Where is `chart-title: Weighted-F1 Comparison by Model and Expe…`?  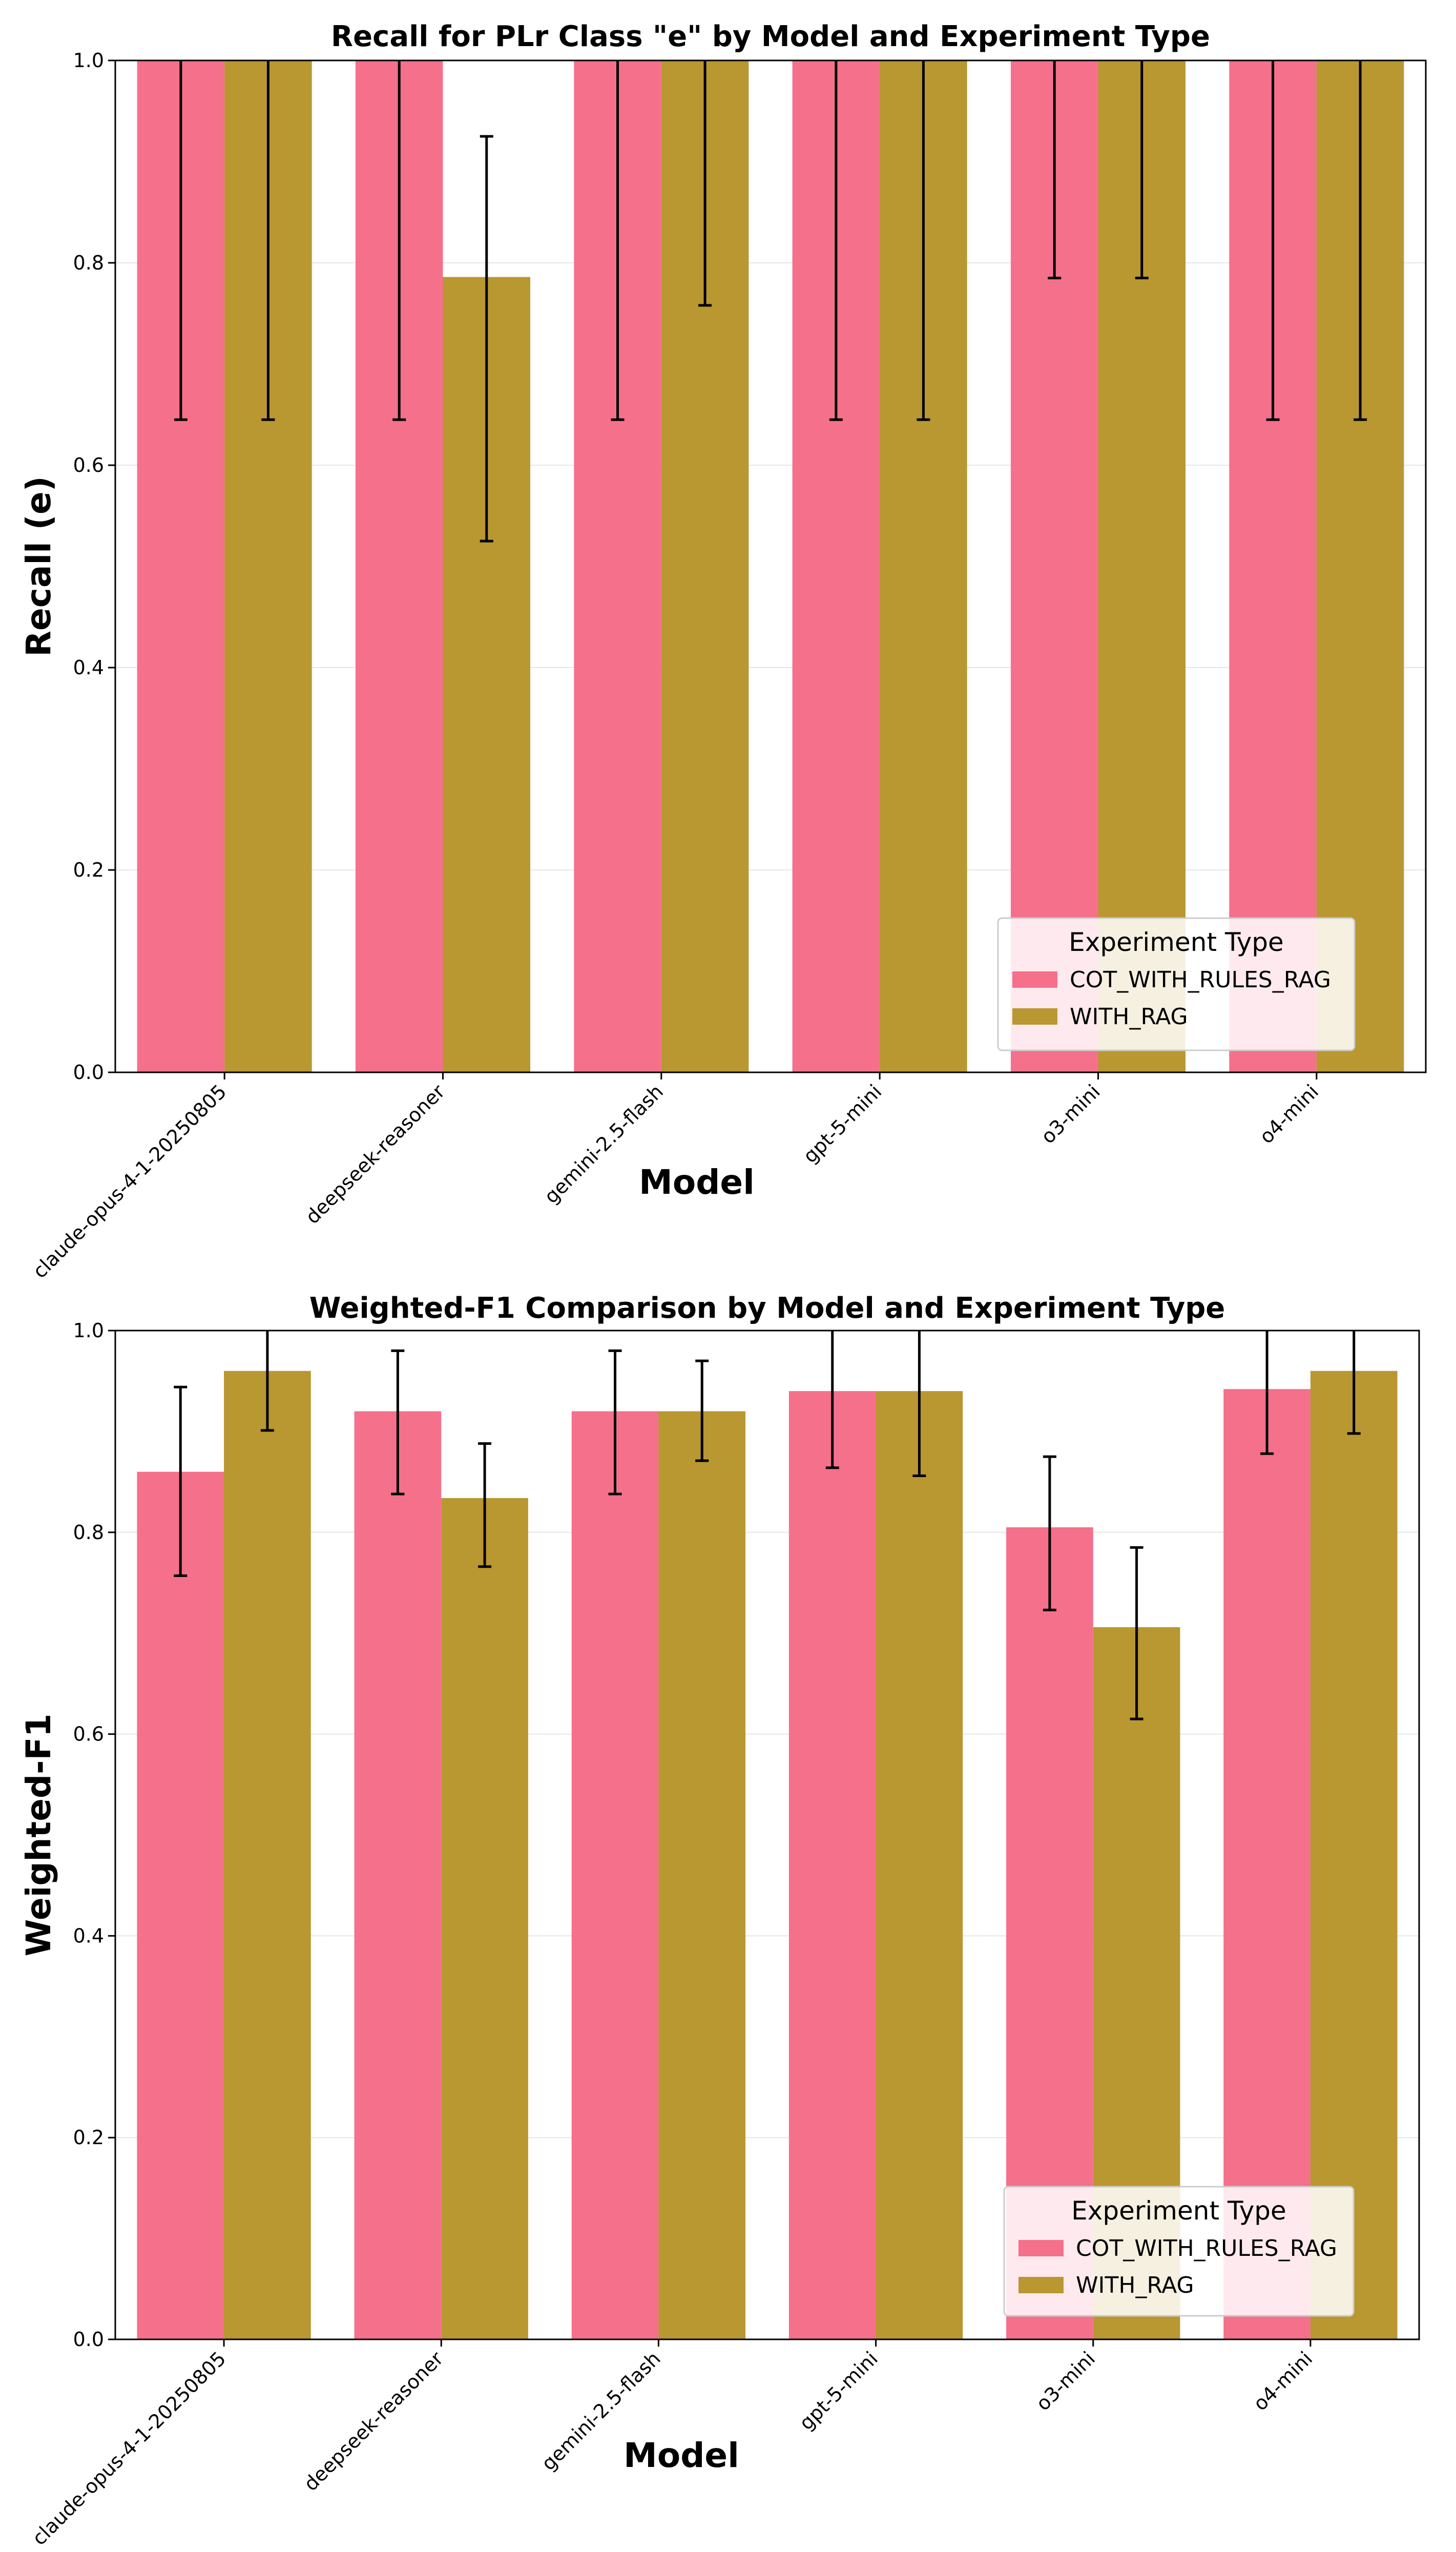
chart-title: Weighted-F1 Comparison by Model and Expe… is located at coordinates (767, 1308).